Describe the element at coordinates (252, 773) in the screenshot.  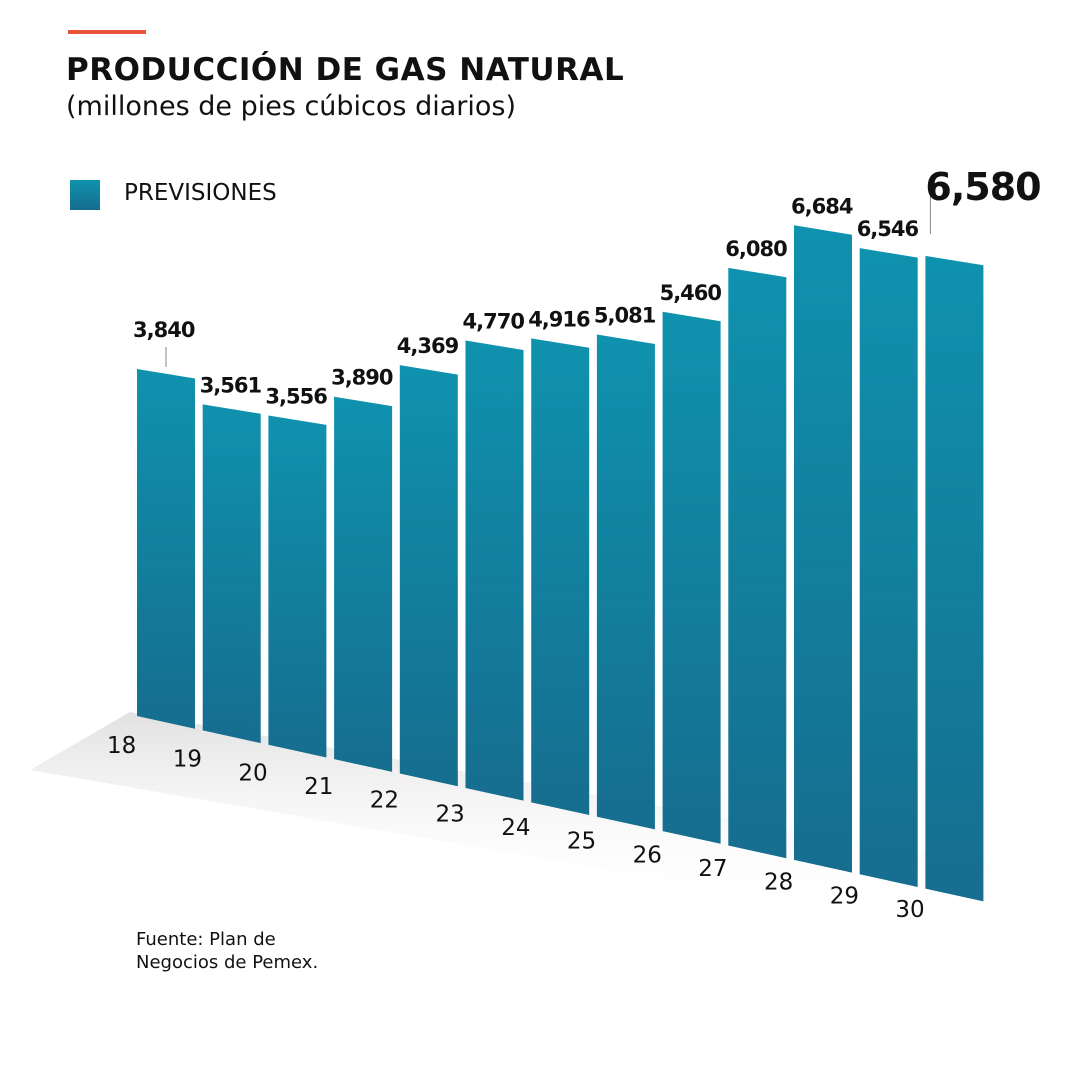
I see `x-tick-20: 20` at that location.